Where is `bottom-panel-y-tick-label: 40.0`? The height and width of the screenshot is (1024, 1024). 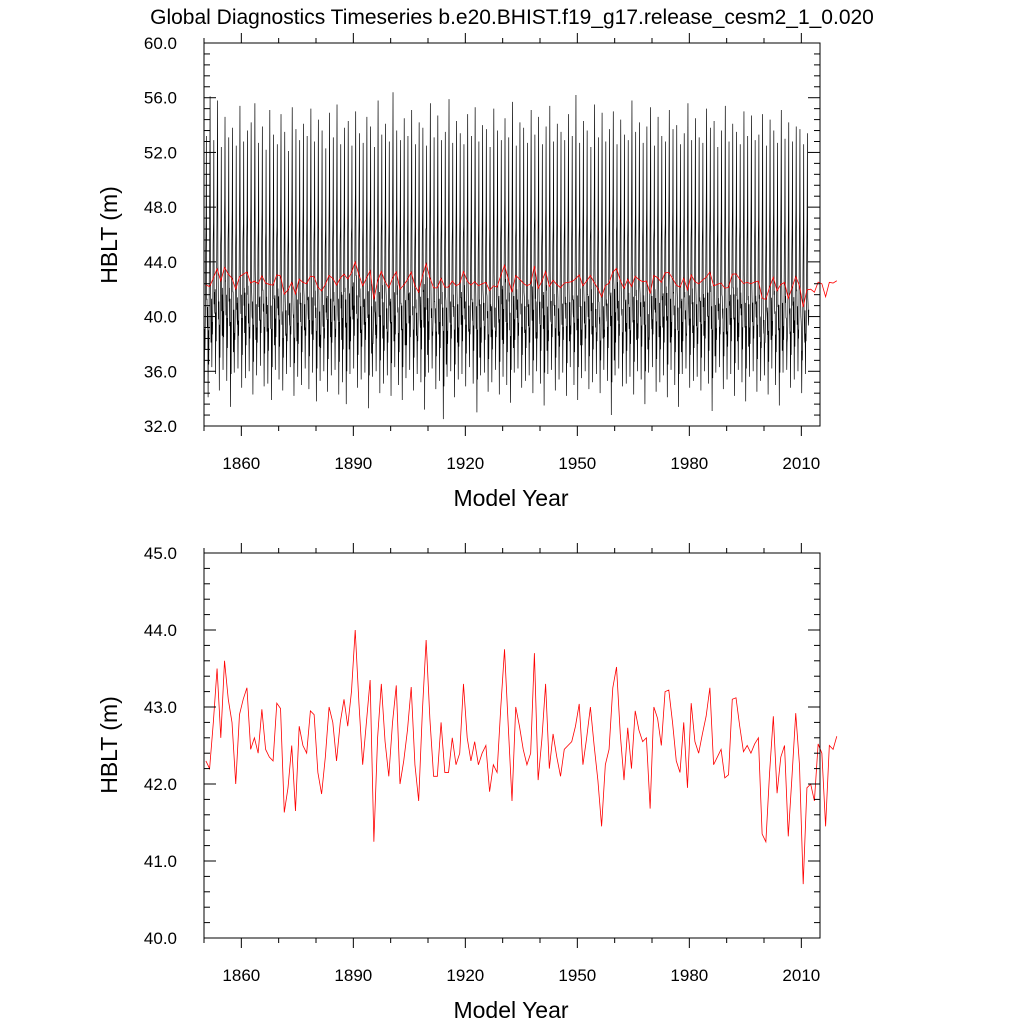
bottom-panel-y-tick-label: 40.0 is located at coordinates (160, 938).